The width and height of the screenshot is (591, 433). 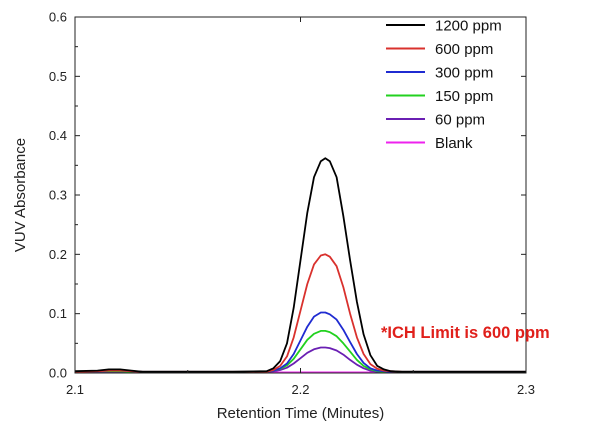 What do you see at coordinates (454, 143) in the screenshot?
I see `legend-label-blank: Blank` at bounding box center [454, 143].